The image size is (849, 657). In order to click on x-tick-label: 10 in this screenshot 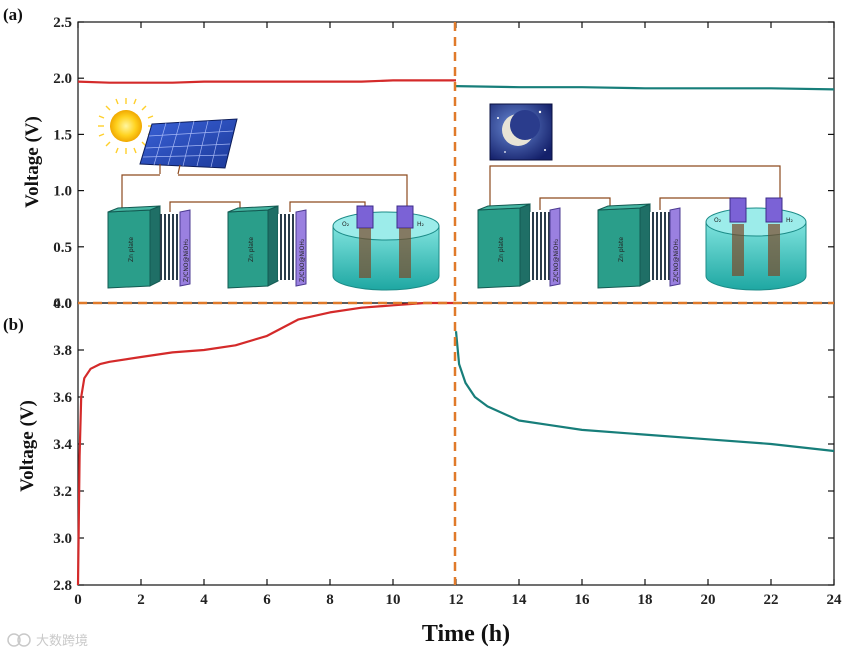, I will do `click(393, 600)`.